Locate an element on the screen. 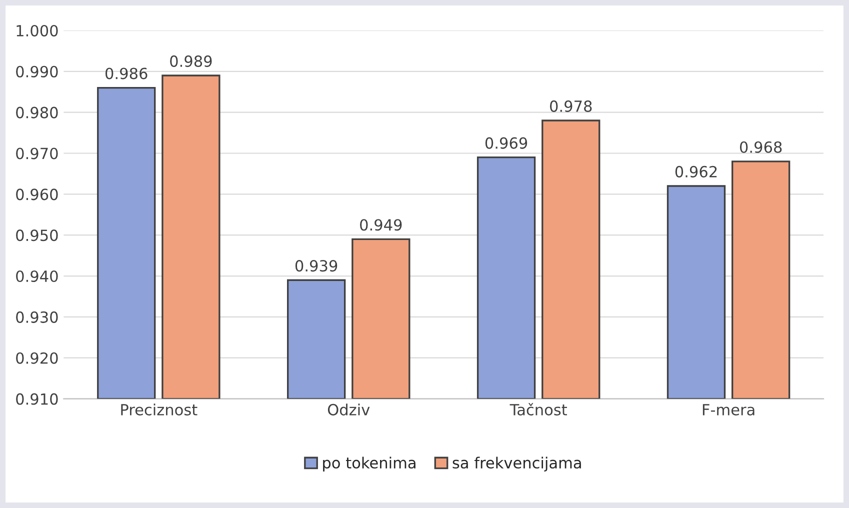  y-tick-label: 0.930 is located at coordinates (37, 317).